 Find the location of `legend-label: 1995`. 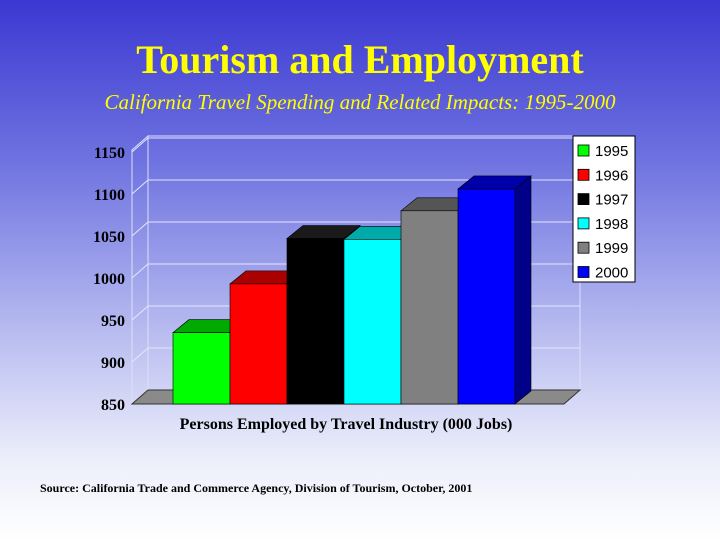

legend-label: 1995 is located at coordinates (611, 151).